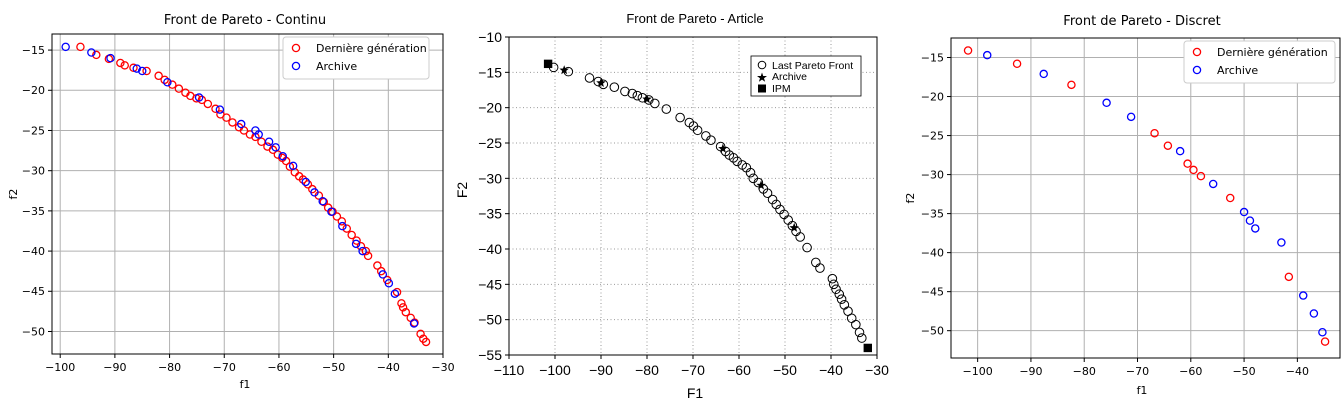 Image resolution: width=1343 pixels, height=403 pixels. I want to click on x-tick-label: −40, so click(831, 370).